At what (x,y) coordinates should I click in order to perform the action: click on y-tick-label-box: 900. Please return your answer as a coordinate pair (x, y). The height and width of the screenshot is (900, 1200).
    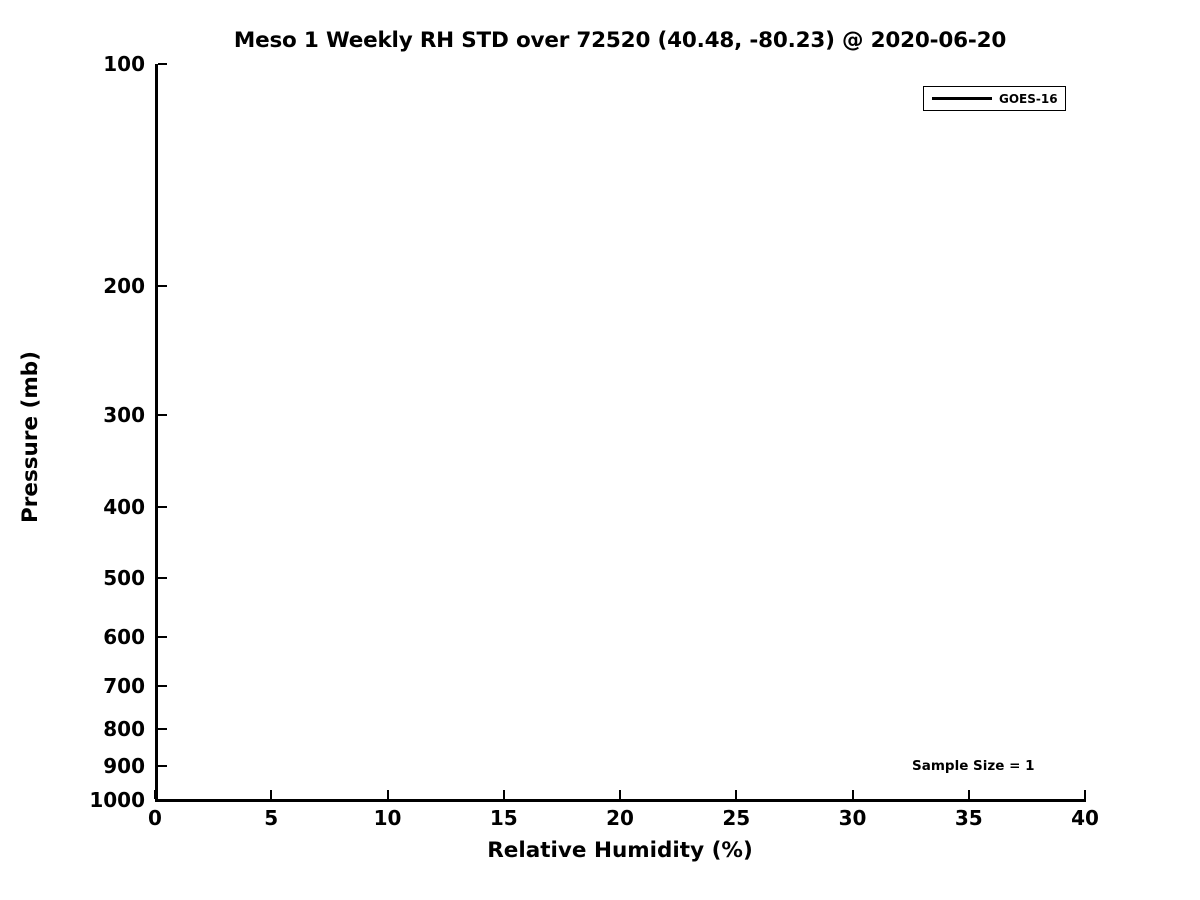
    Looking at the image, I should click on (72, 766).